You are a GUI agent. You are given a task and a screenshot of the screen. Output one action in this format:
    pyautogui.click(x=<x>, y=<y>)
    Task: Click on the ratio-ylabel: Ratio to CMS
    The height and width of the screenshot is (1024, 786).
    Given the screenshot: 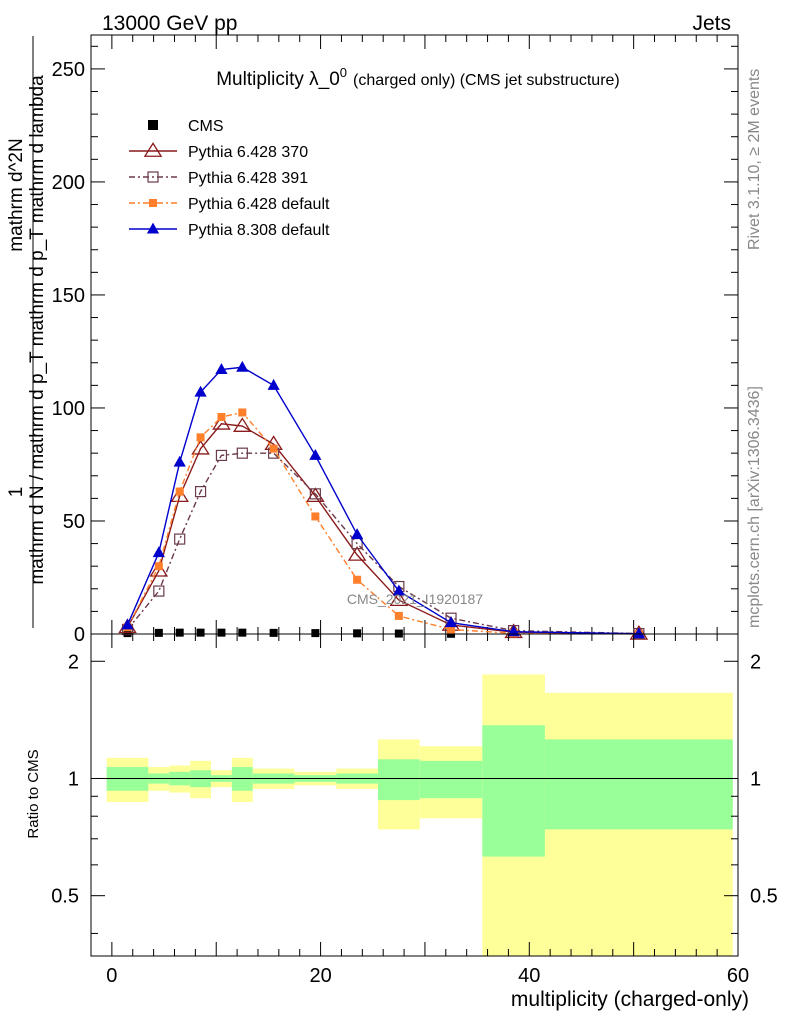 What is the action you would take?
    pyautogui.click(x=33, y=793)
    